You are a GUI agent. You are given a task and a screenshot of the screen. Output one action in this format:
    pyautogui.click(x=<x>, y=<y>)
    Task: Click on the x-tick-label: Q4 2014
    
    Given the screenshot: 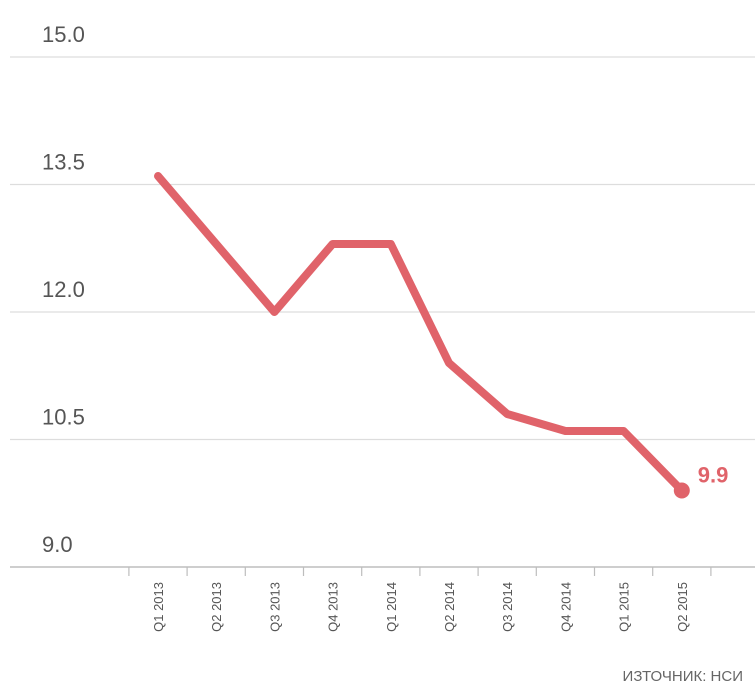 What is the action you would take?
    pyautogui.click(x=565, y=607)
    